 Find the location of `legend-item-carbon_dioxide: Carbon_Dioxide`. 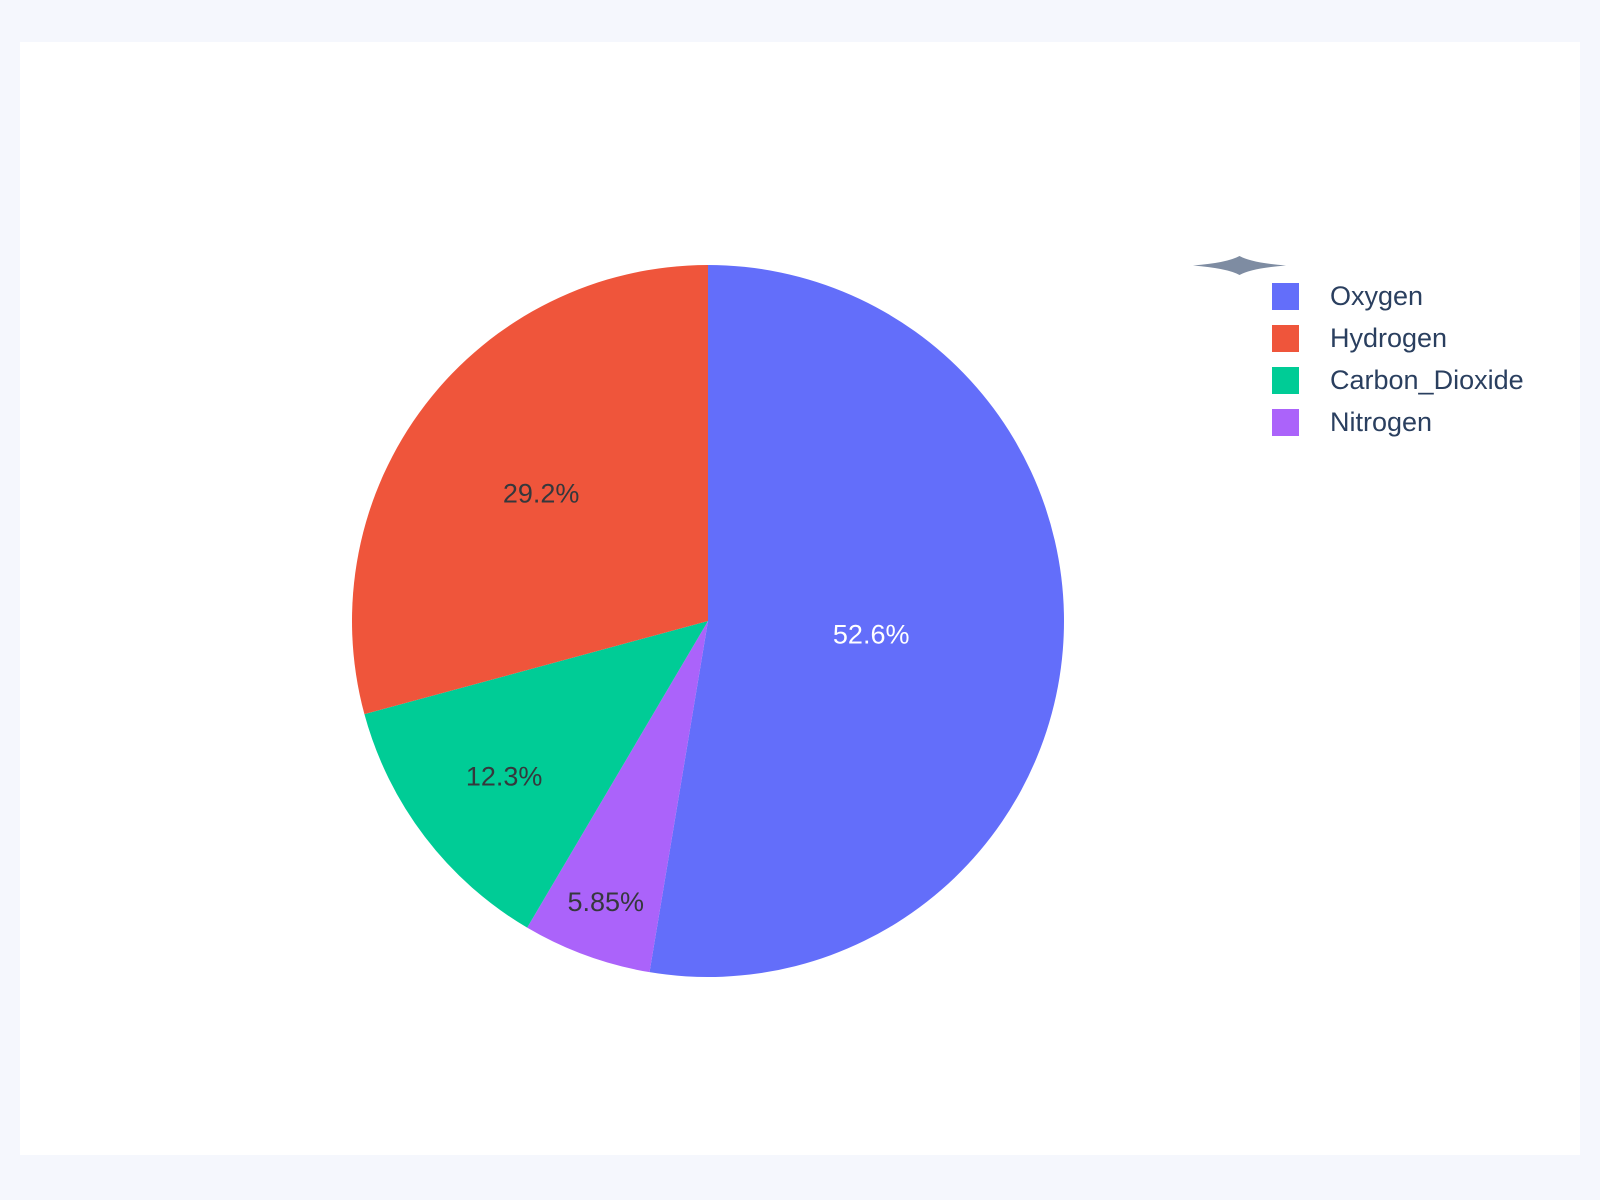

legend-item-carbon_dioxide: Carbon_Dioxide is located at coordinates (1398, 380).